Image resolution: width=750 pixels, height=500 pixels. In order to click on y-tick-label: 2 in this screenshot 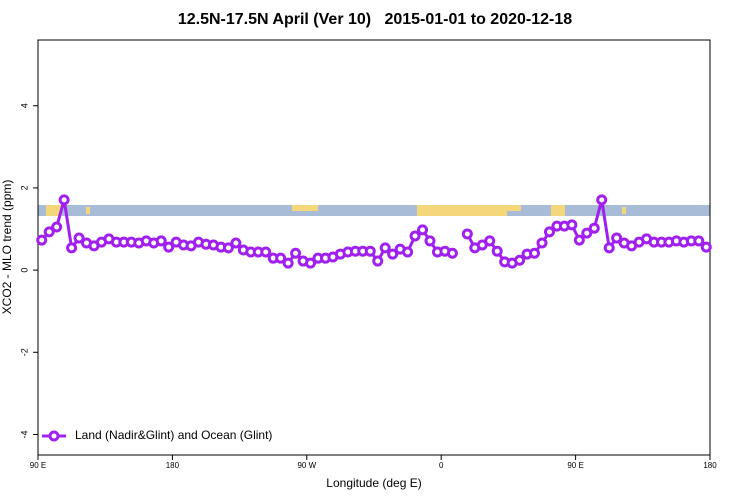, I will do `click(24, 187)`.